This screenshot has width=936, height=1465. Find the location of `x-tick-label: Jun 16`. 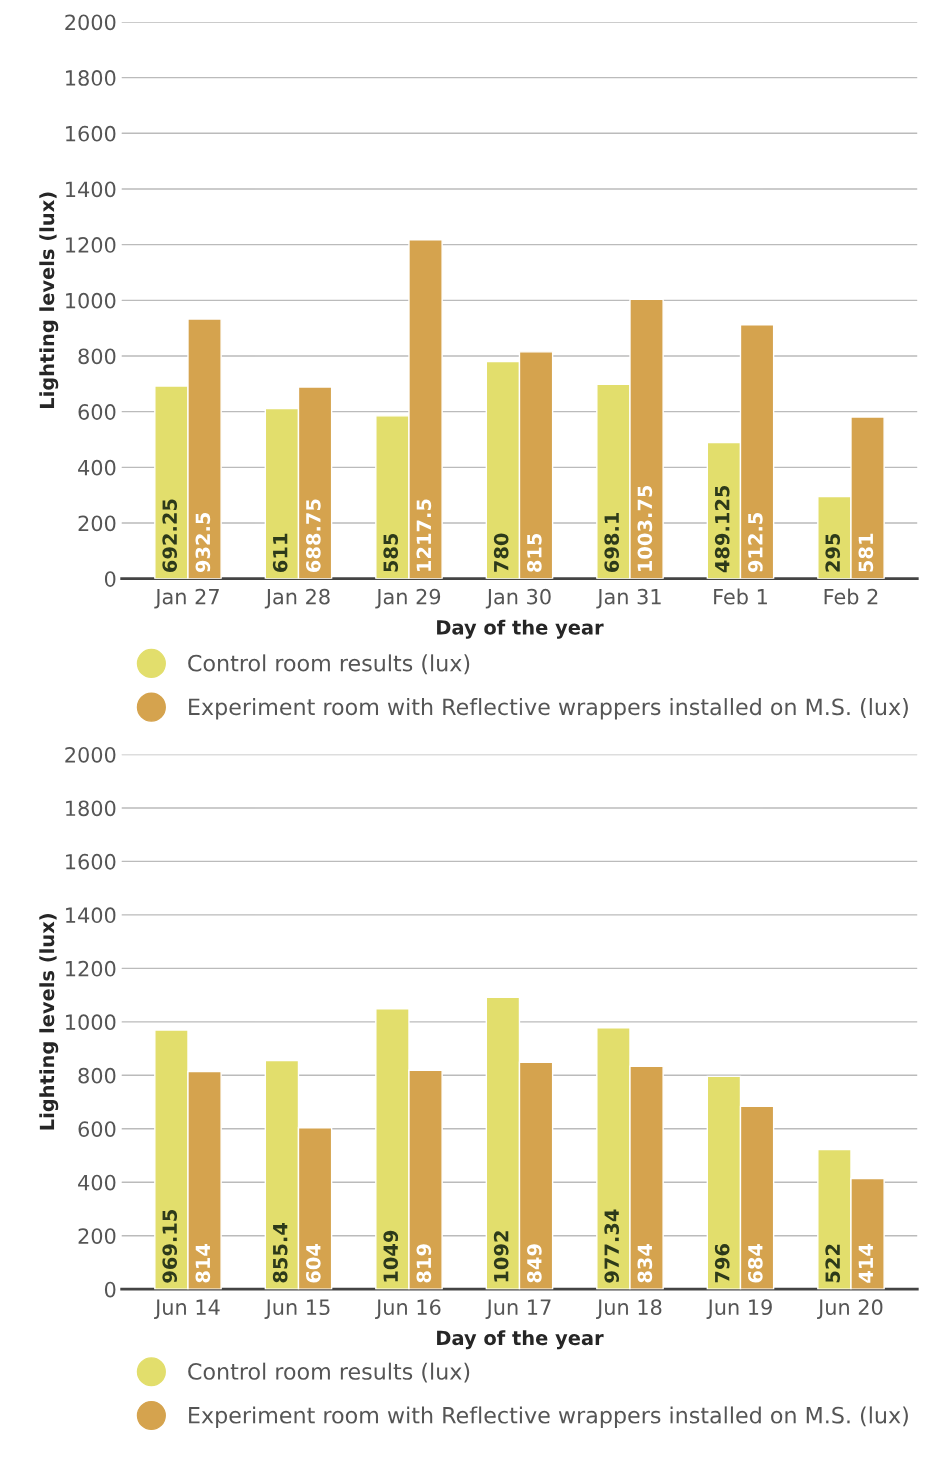

x-tick-label: Jun 16 is located at coordinates (408, 1309).